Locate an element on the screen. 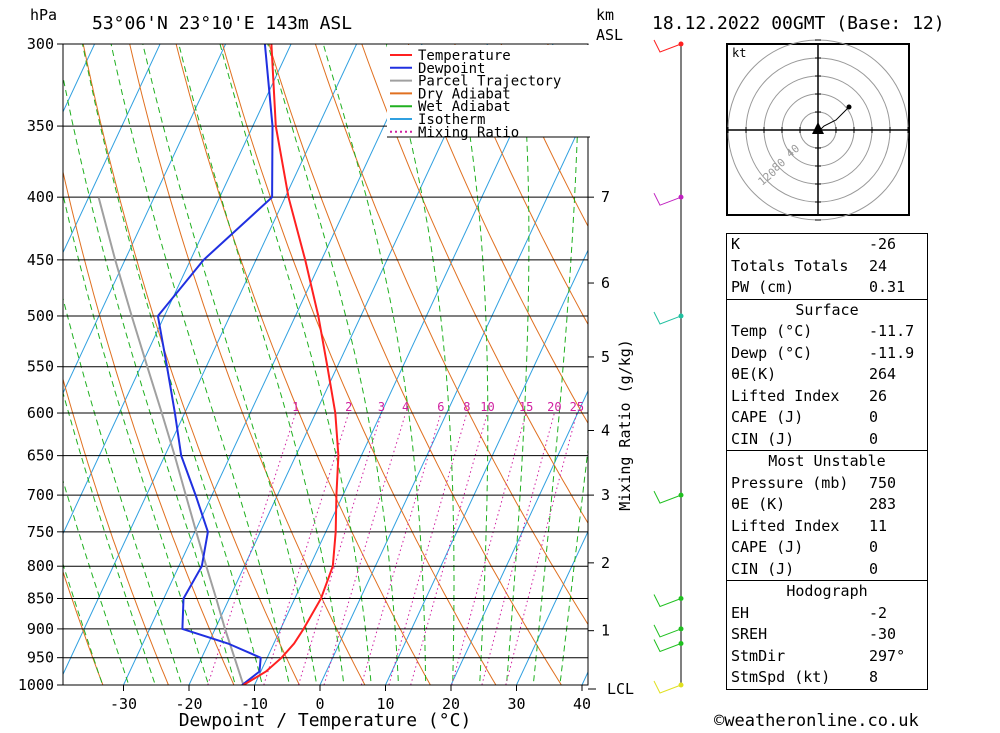 The height and width of the screenshot is (733, 1000). temperature-tick-label: 20 is located at coordinates (451, 704).